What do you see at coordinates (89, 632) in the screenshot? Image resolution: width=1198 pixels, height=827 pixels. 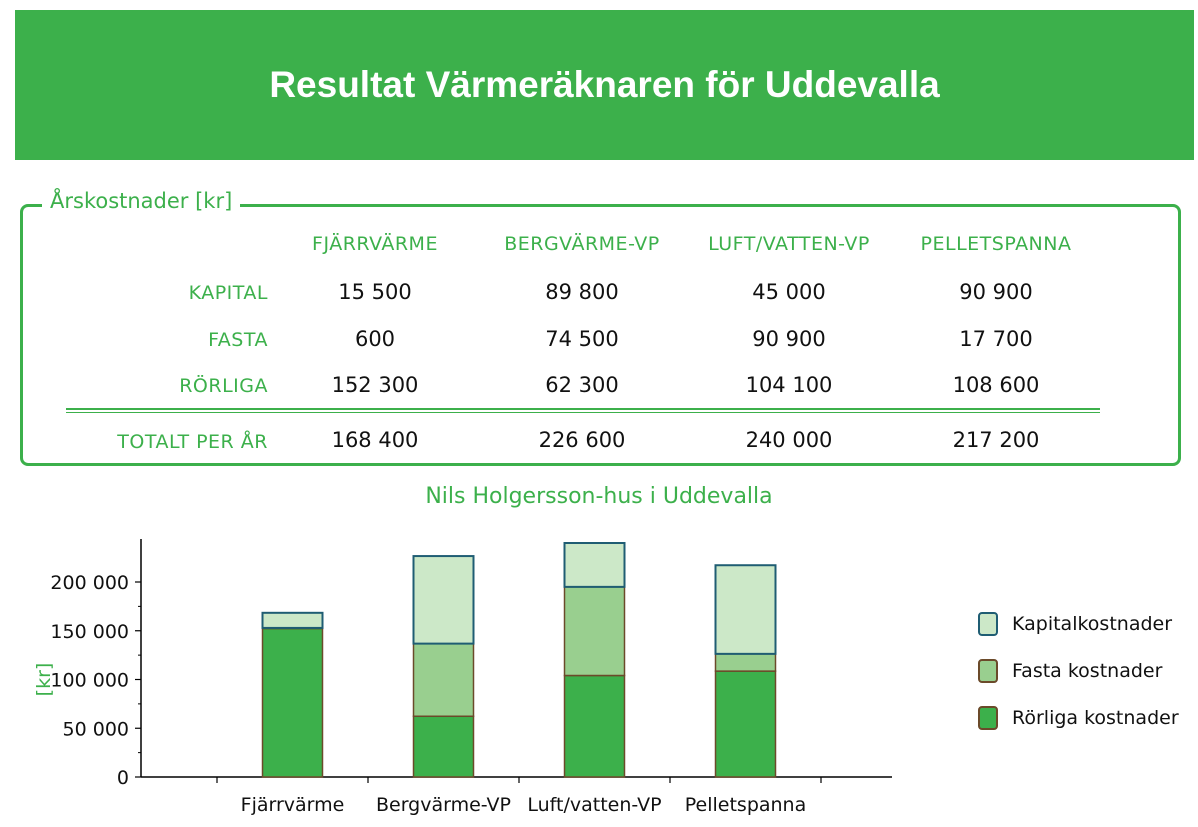 I see `y-tick-label: 150 000` at bounding box center [89, 632].